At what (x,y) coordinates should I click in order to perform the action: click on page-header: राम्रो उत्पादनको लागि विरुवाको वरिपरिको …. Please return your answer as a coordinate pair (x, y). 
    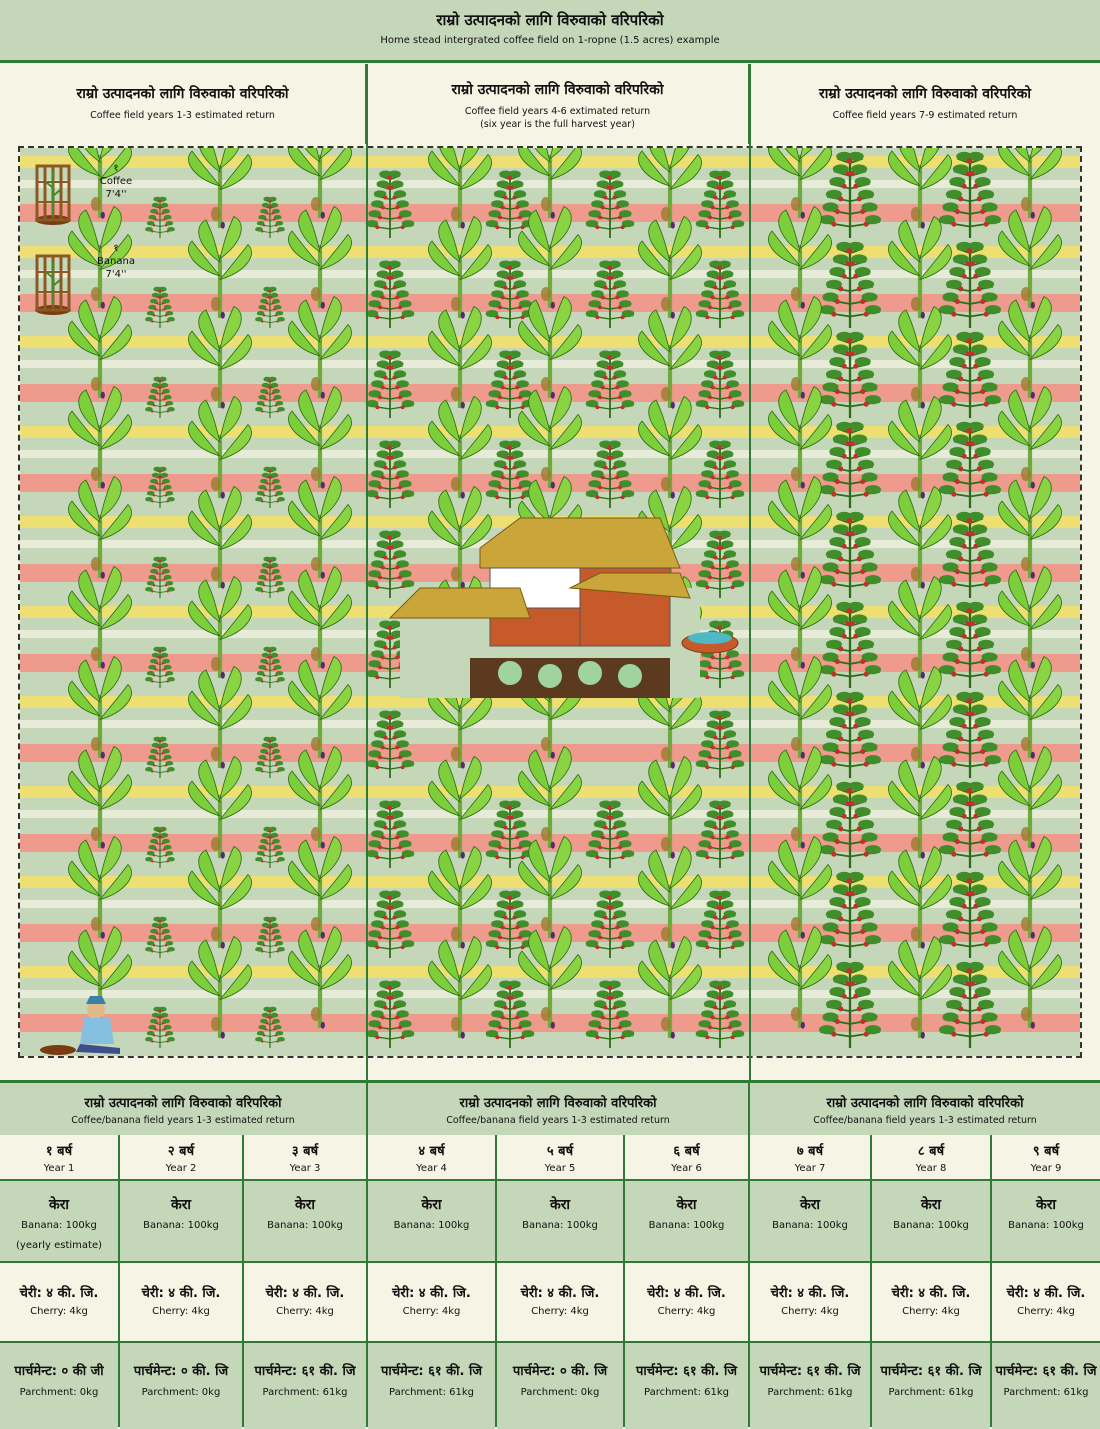
    Looking at the image, I should click on (550, 31).